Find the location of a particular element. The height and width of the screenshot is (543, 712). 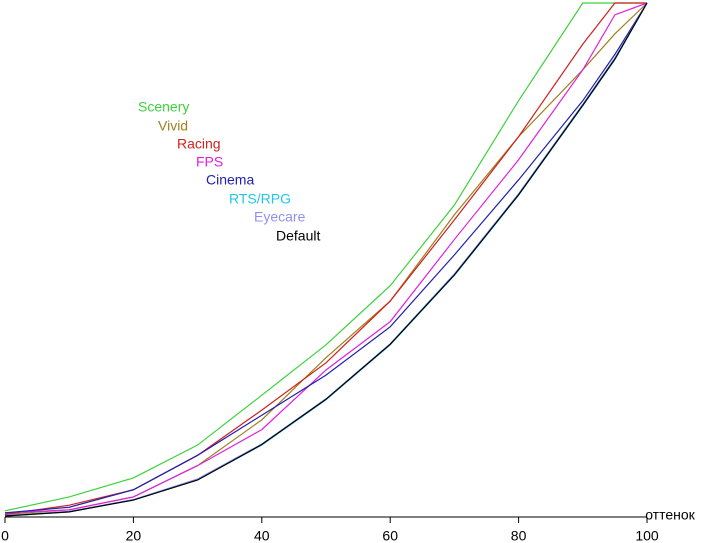

legend-label: Scenery is located at coordinates (163, 107).